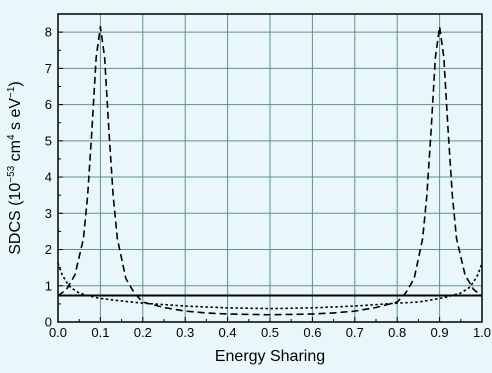  I want to click on x-tick-label: 0.4, so click(228, 332).